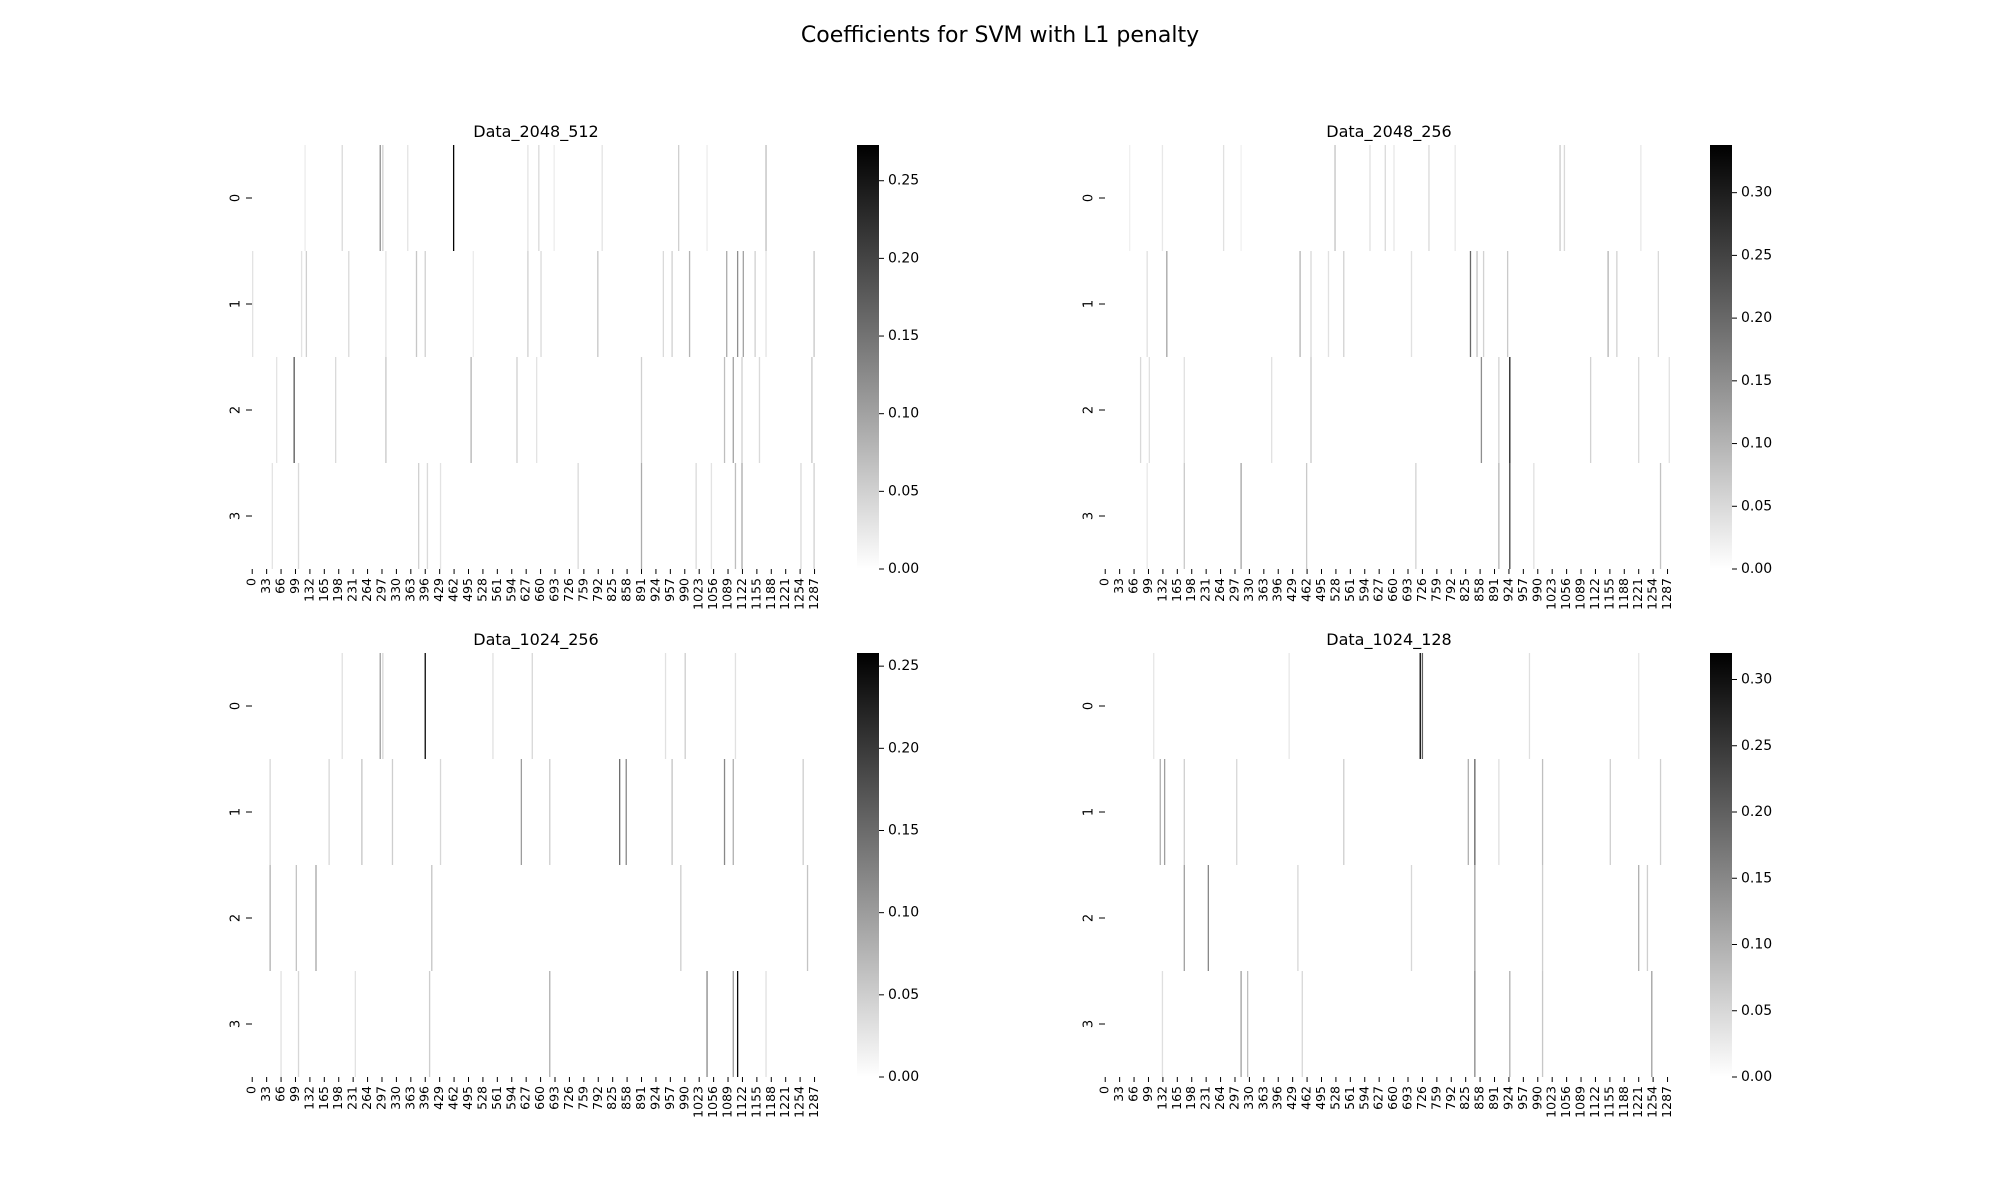 This screenshot has width=2000, height=1200. What do you see at coordinates (626, 1098) in the screenshot?
I see `x-tick-label: 858` at bounding box center [626, 1098].